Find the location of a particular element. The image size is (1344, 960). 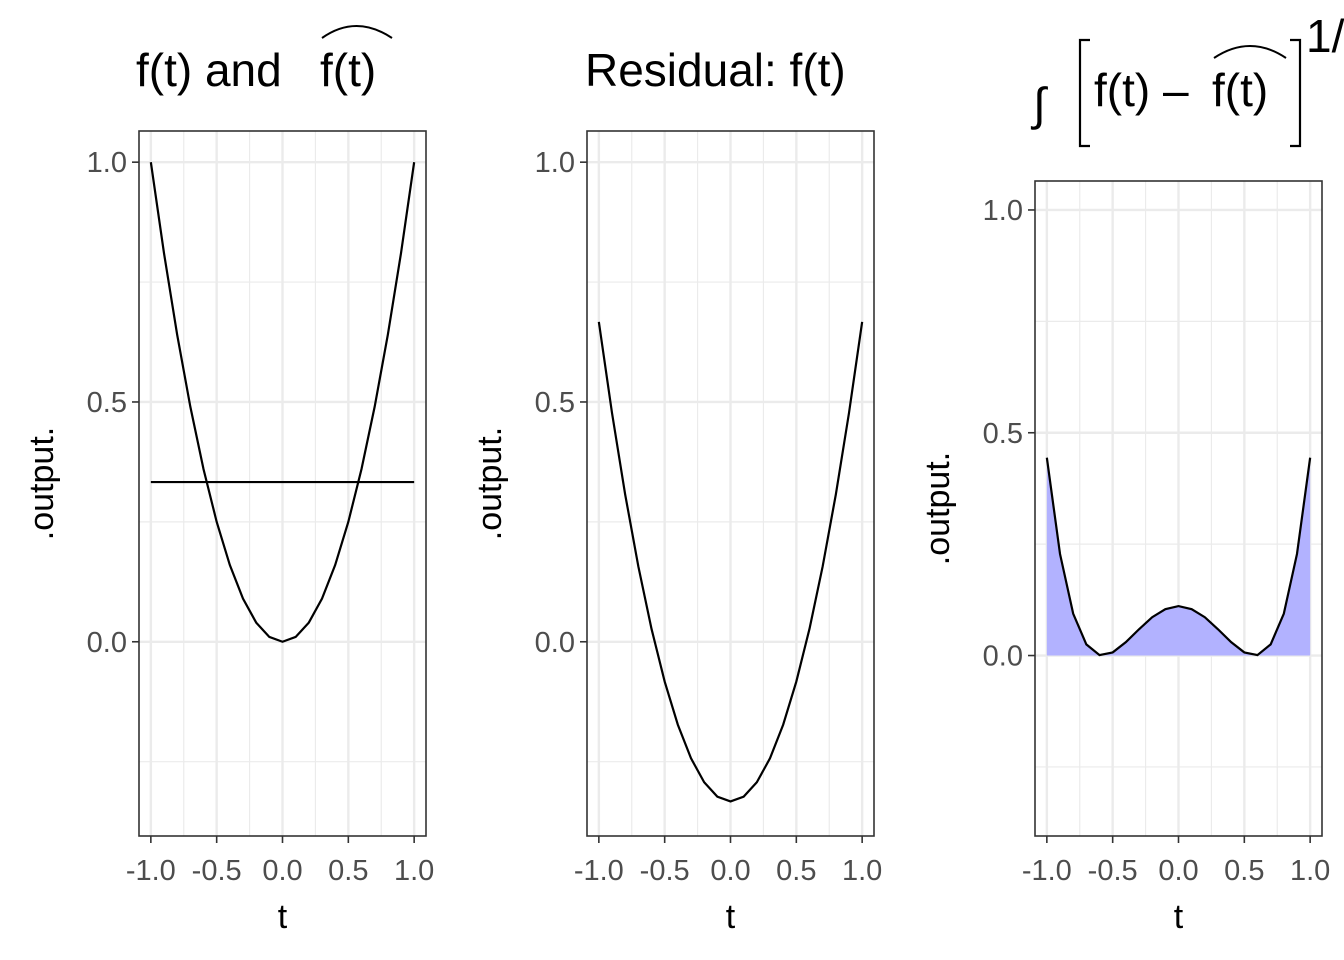

left-bracket is located at coordinates (1084, 93).